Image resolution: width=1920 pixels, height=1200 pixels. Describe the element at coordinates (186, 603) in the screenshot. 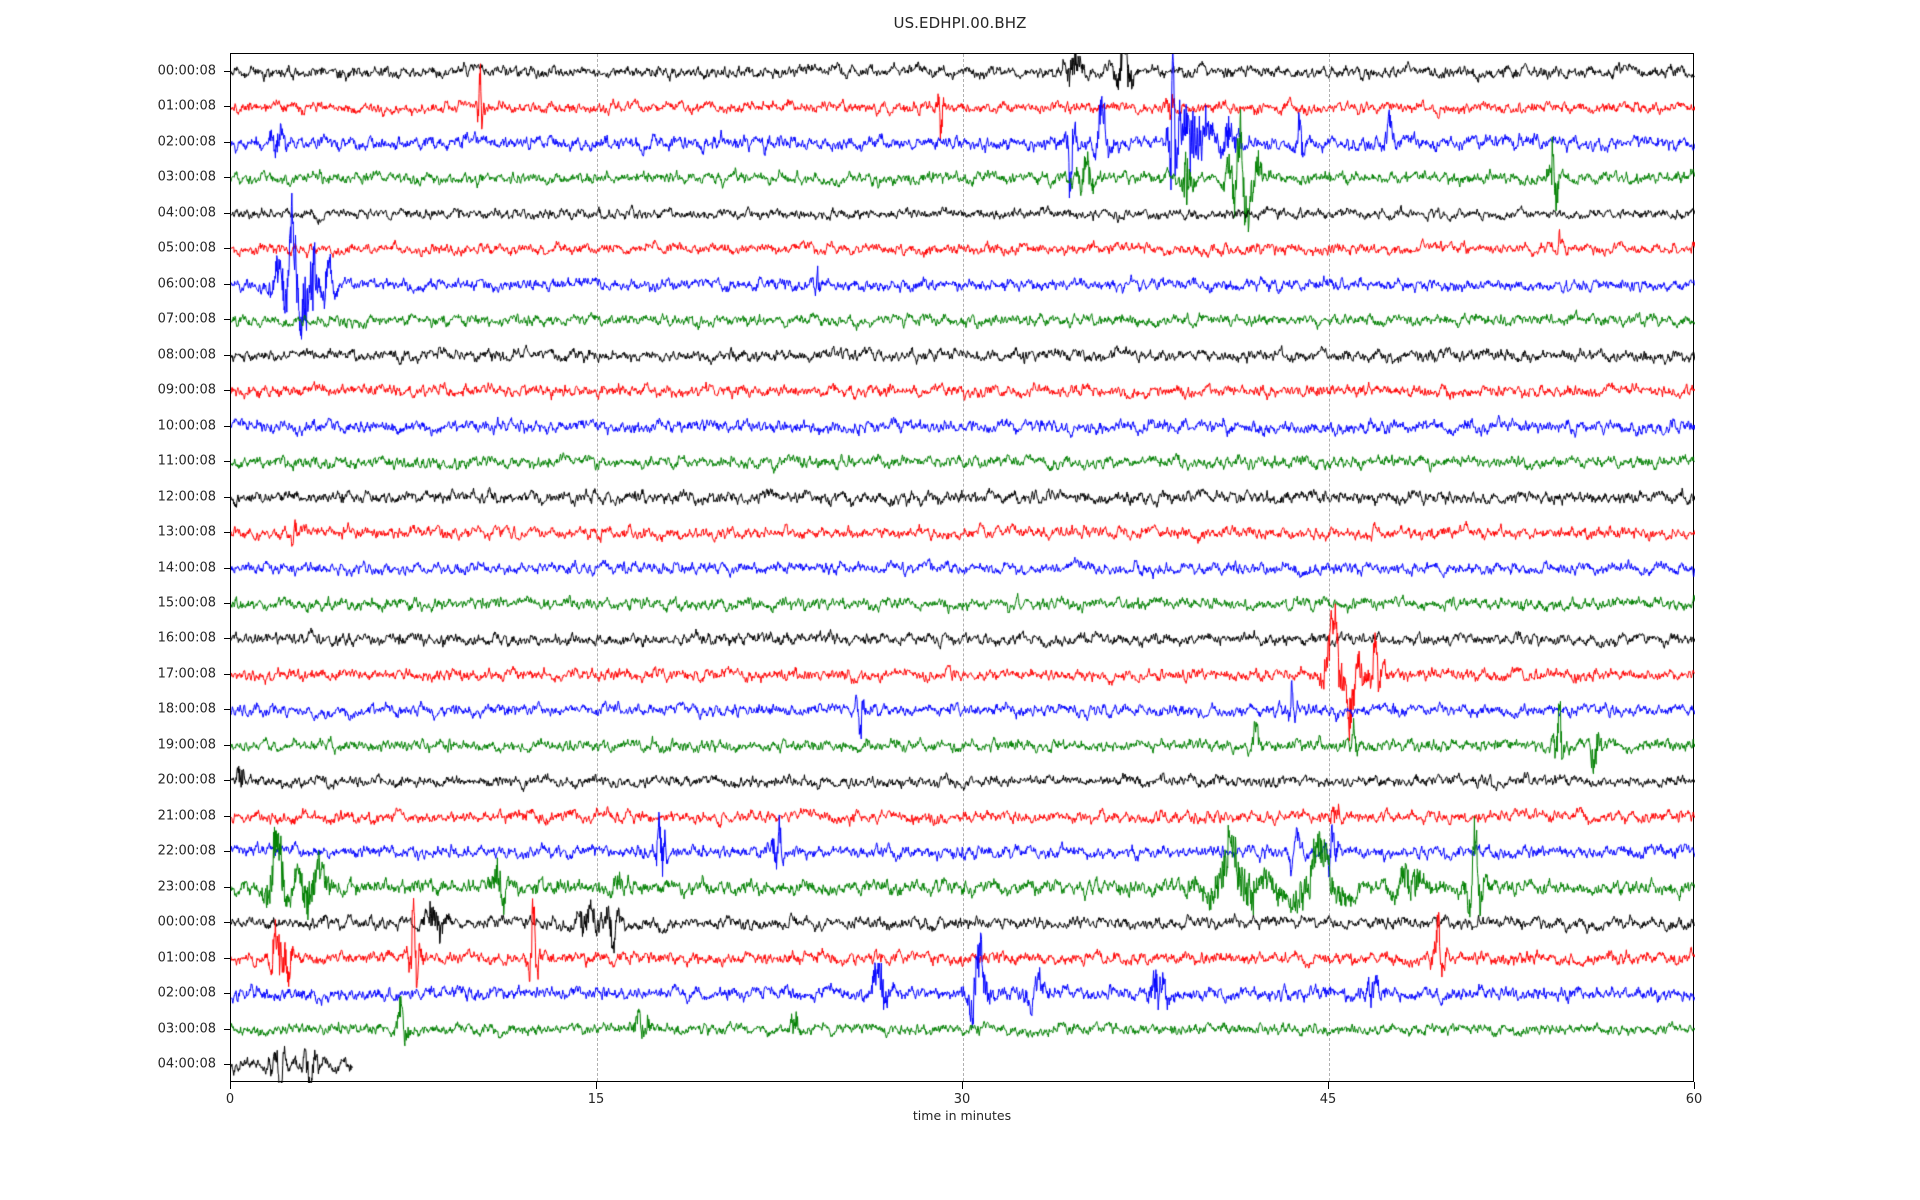

I see `y-tick-label: 15:00:08` at that location.